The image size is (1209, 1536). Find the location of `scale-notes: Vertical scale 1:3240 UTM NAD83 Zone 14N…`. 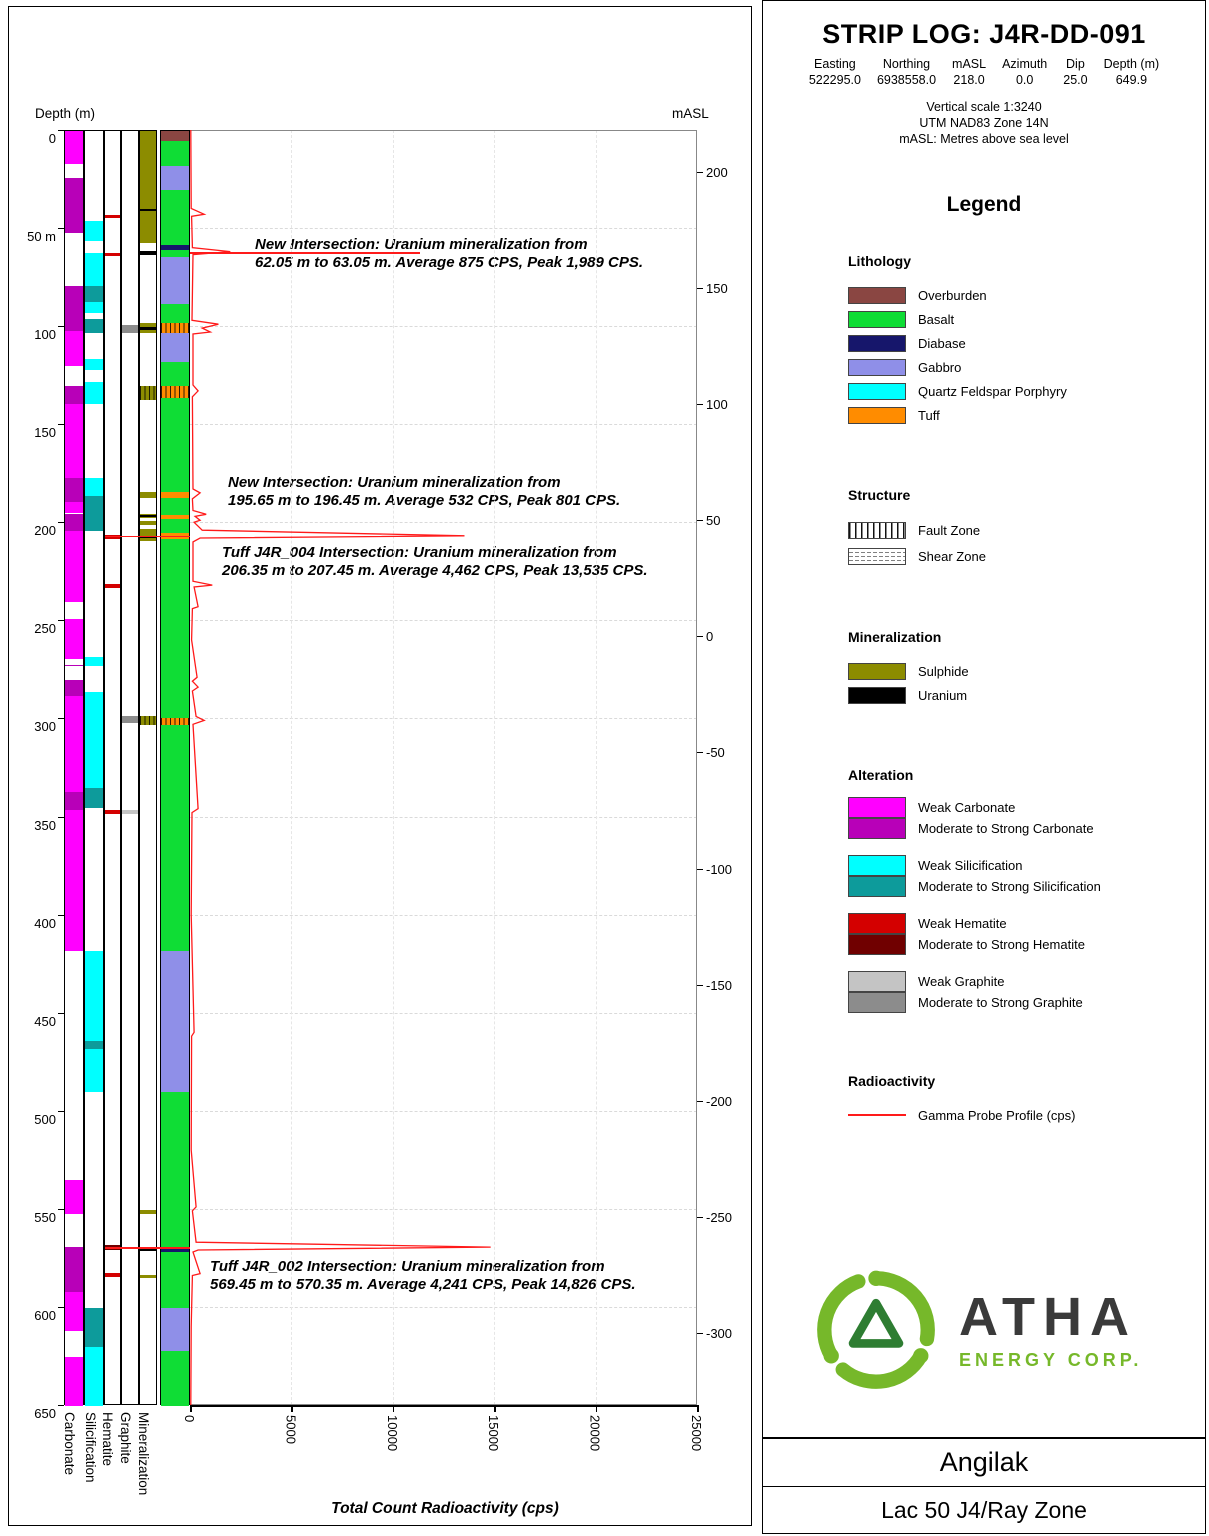

scale-notes: Vertical scale 1:3240 UTM NAD83 Zone 14N… is located at coordinates (984, 123).